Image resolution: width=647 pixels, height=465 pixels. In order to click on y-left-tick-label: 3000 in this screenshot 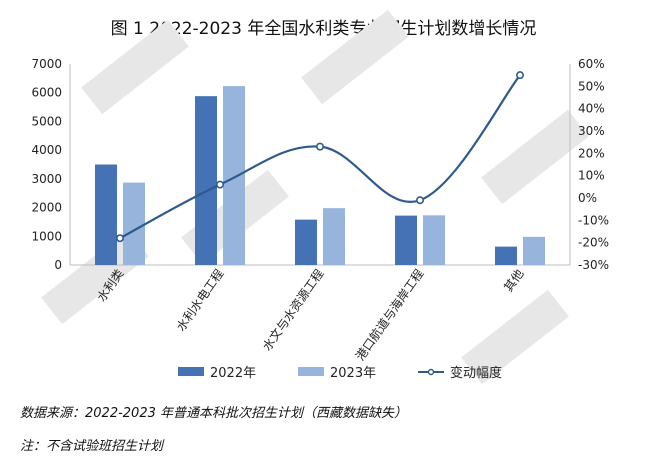, I will do `click(46, 179)`.